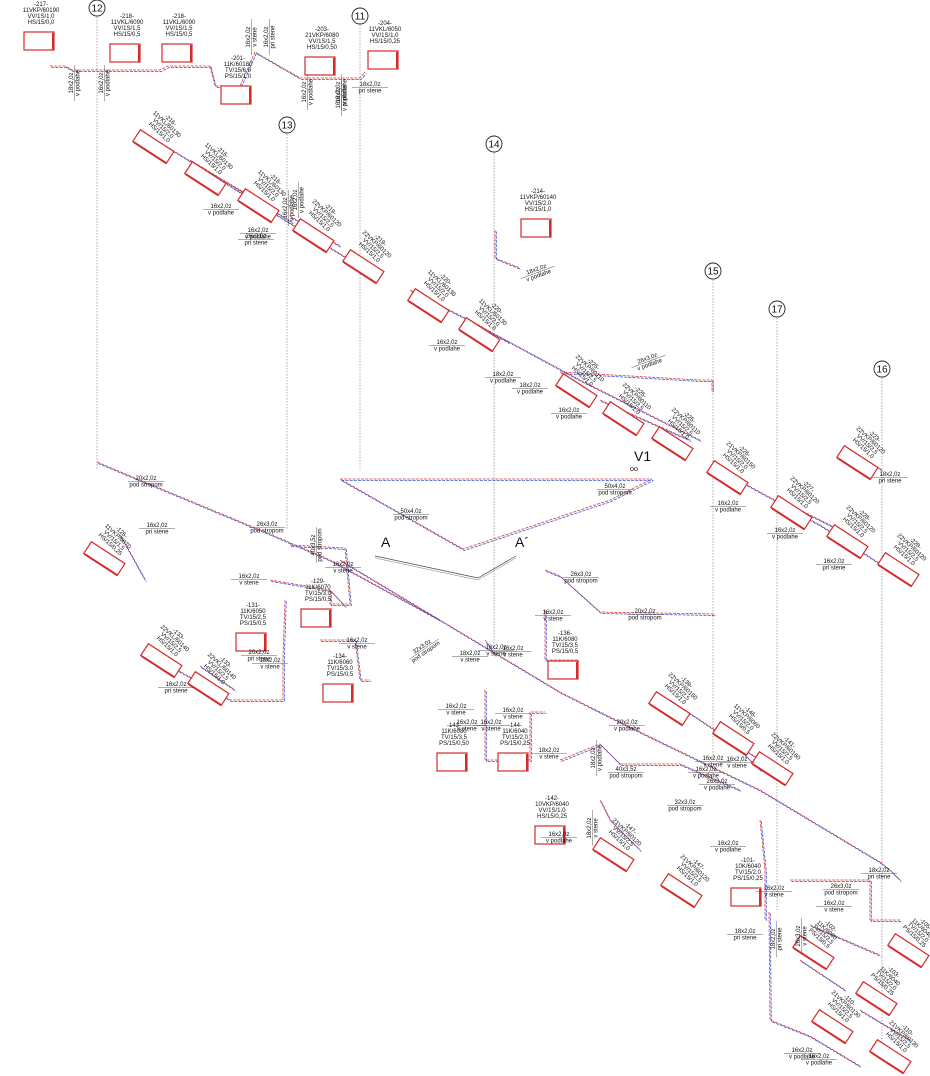 The width and height of the screenshot is (930, 1076). I want to click on pipe-label-p9: 16x2,0z v podlahe, so click(289, 208).